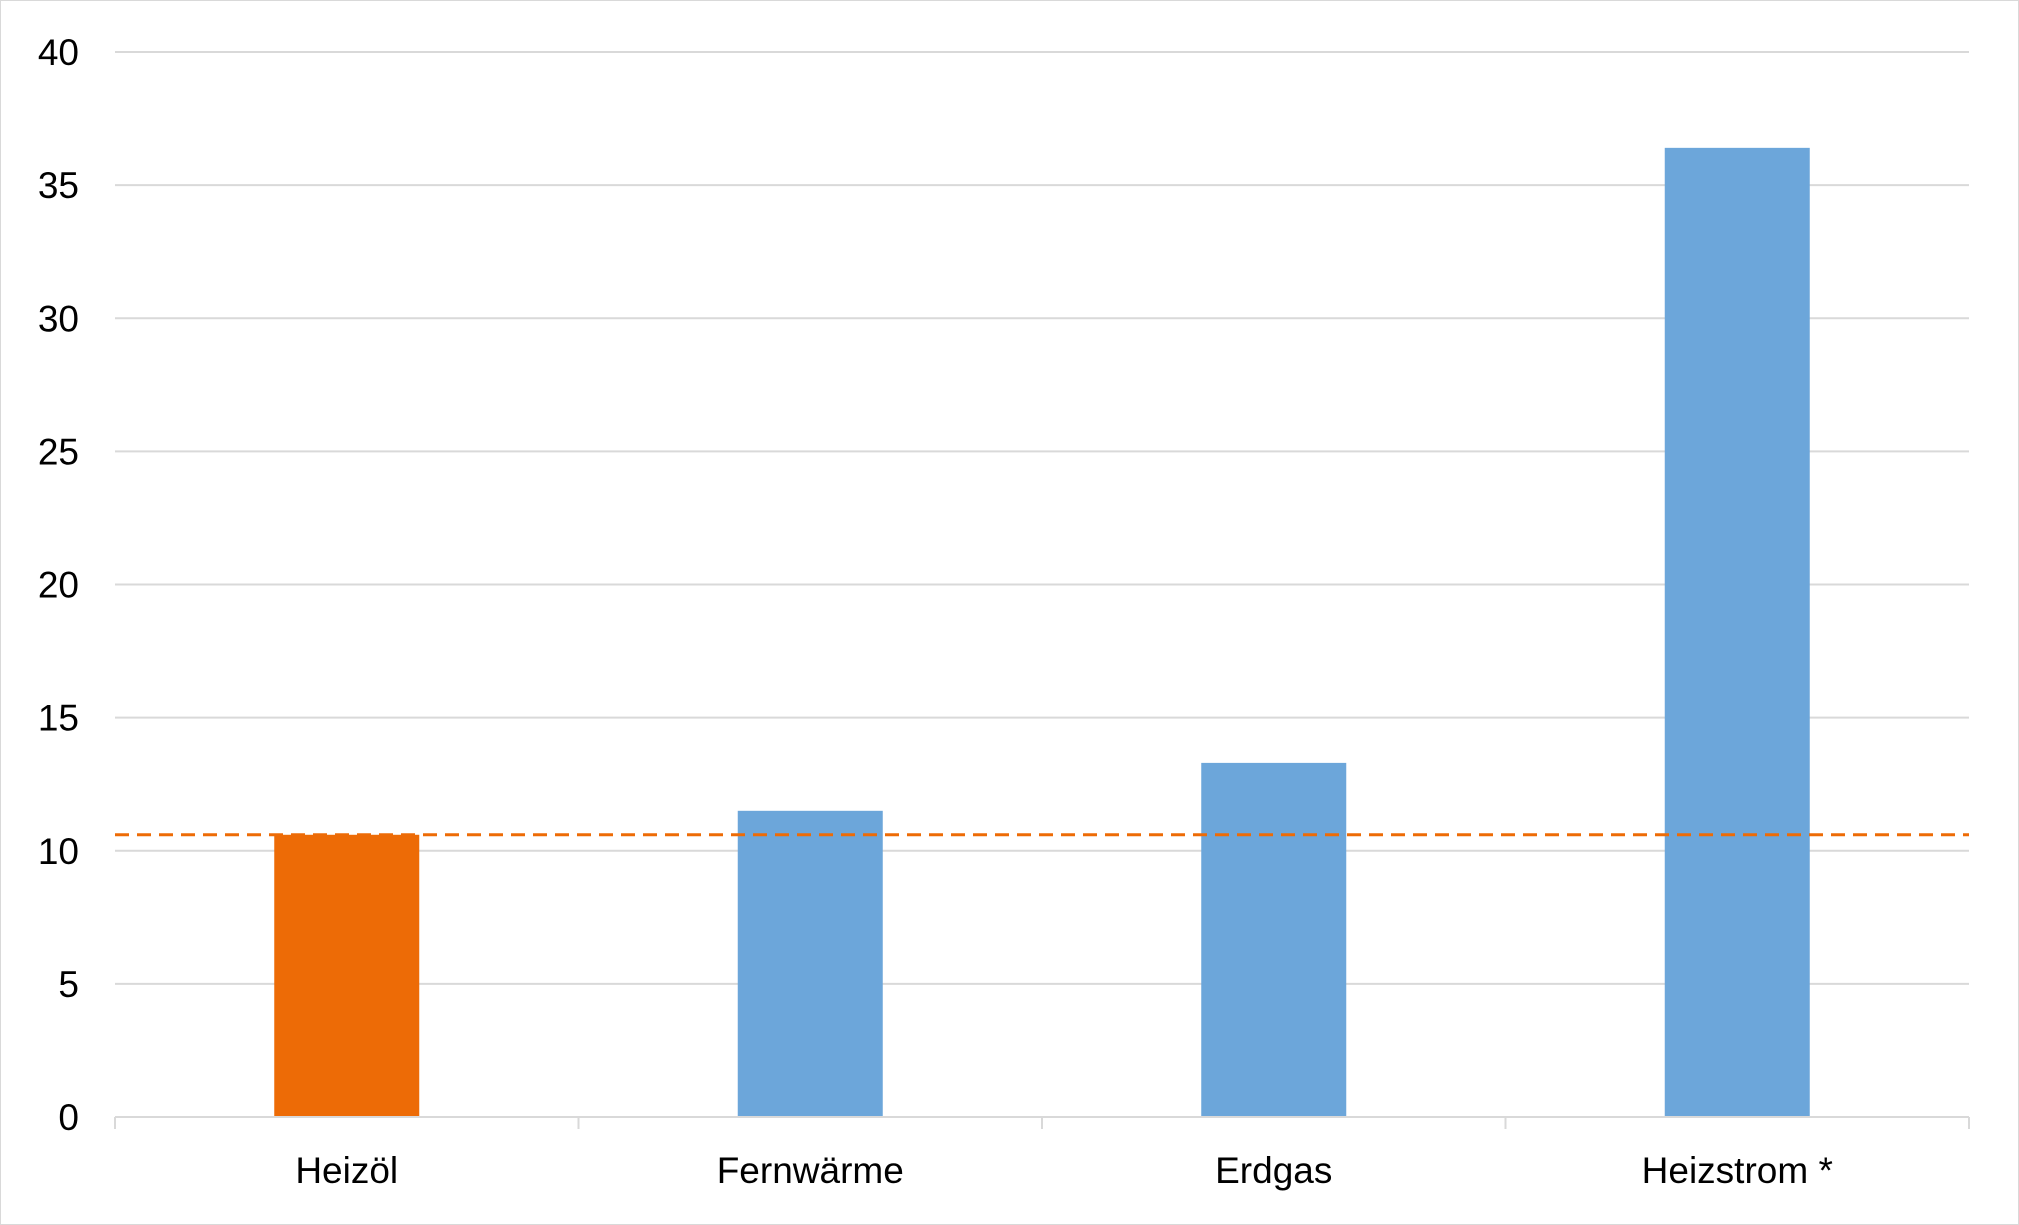  Describe the element at coordinates (1064, 1170) in the screenshot. I see `x-tick-labels: Heizöl Fernwärme Erdgas Heizstrom *` at that location.